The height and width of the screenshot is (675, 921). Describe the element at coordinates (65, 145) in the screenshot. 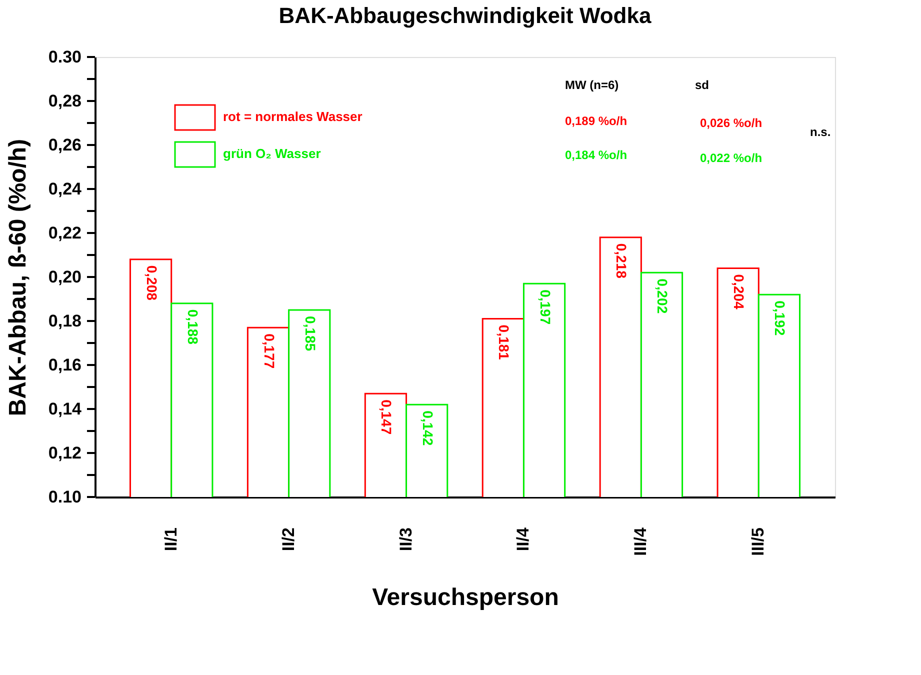

I see `y-tick-label: 0,26` at that location.